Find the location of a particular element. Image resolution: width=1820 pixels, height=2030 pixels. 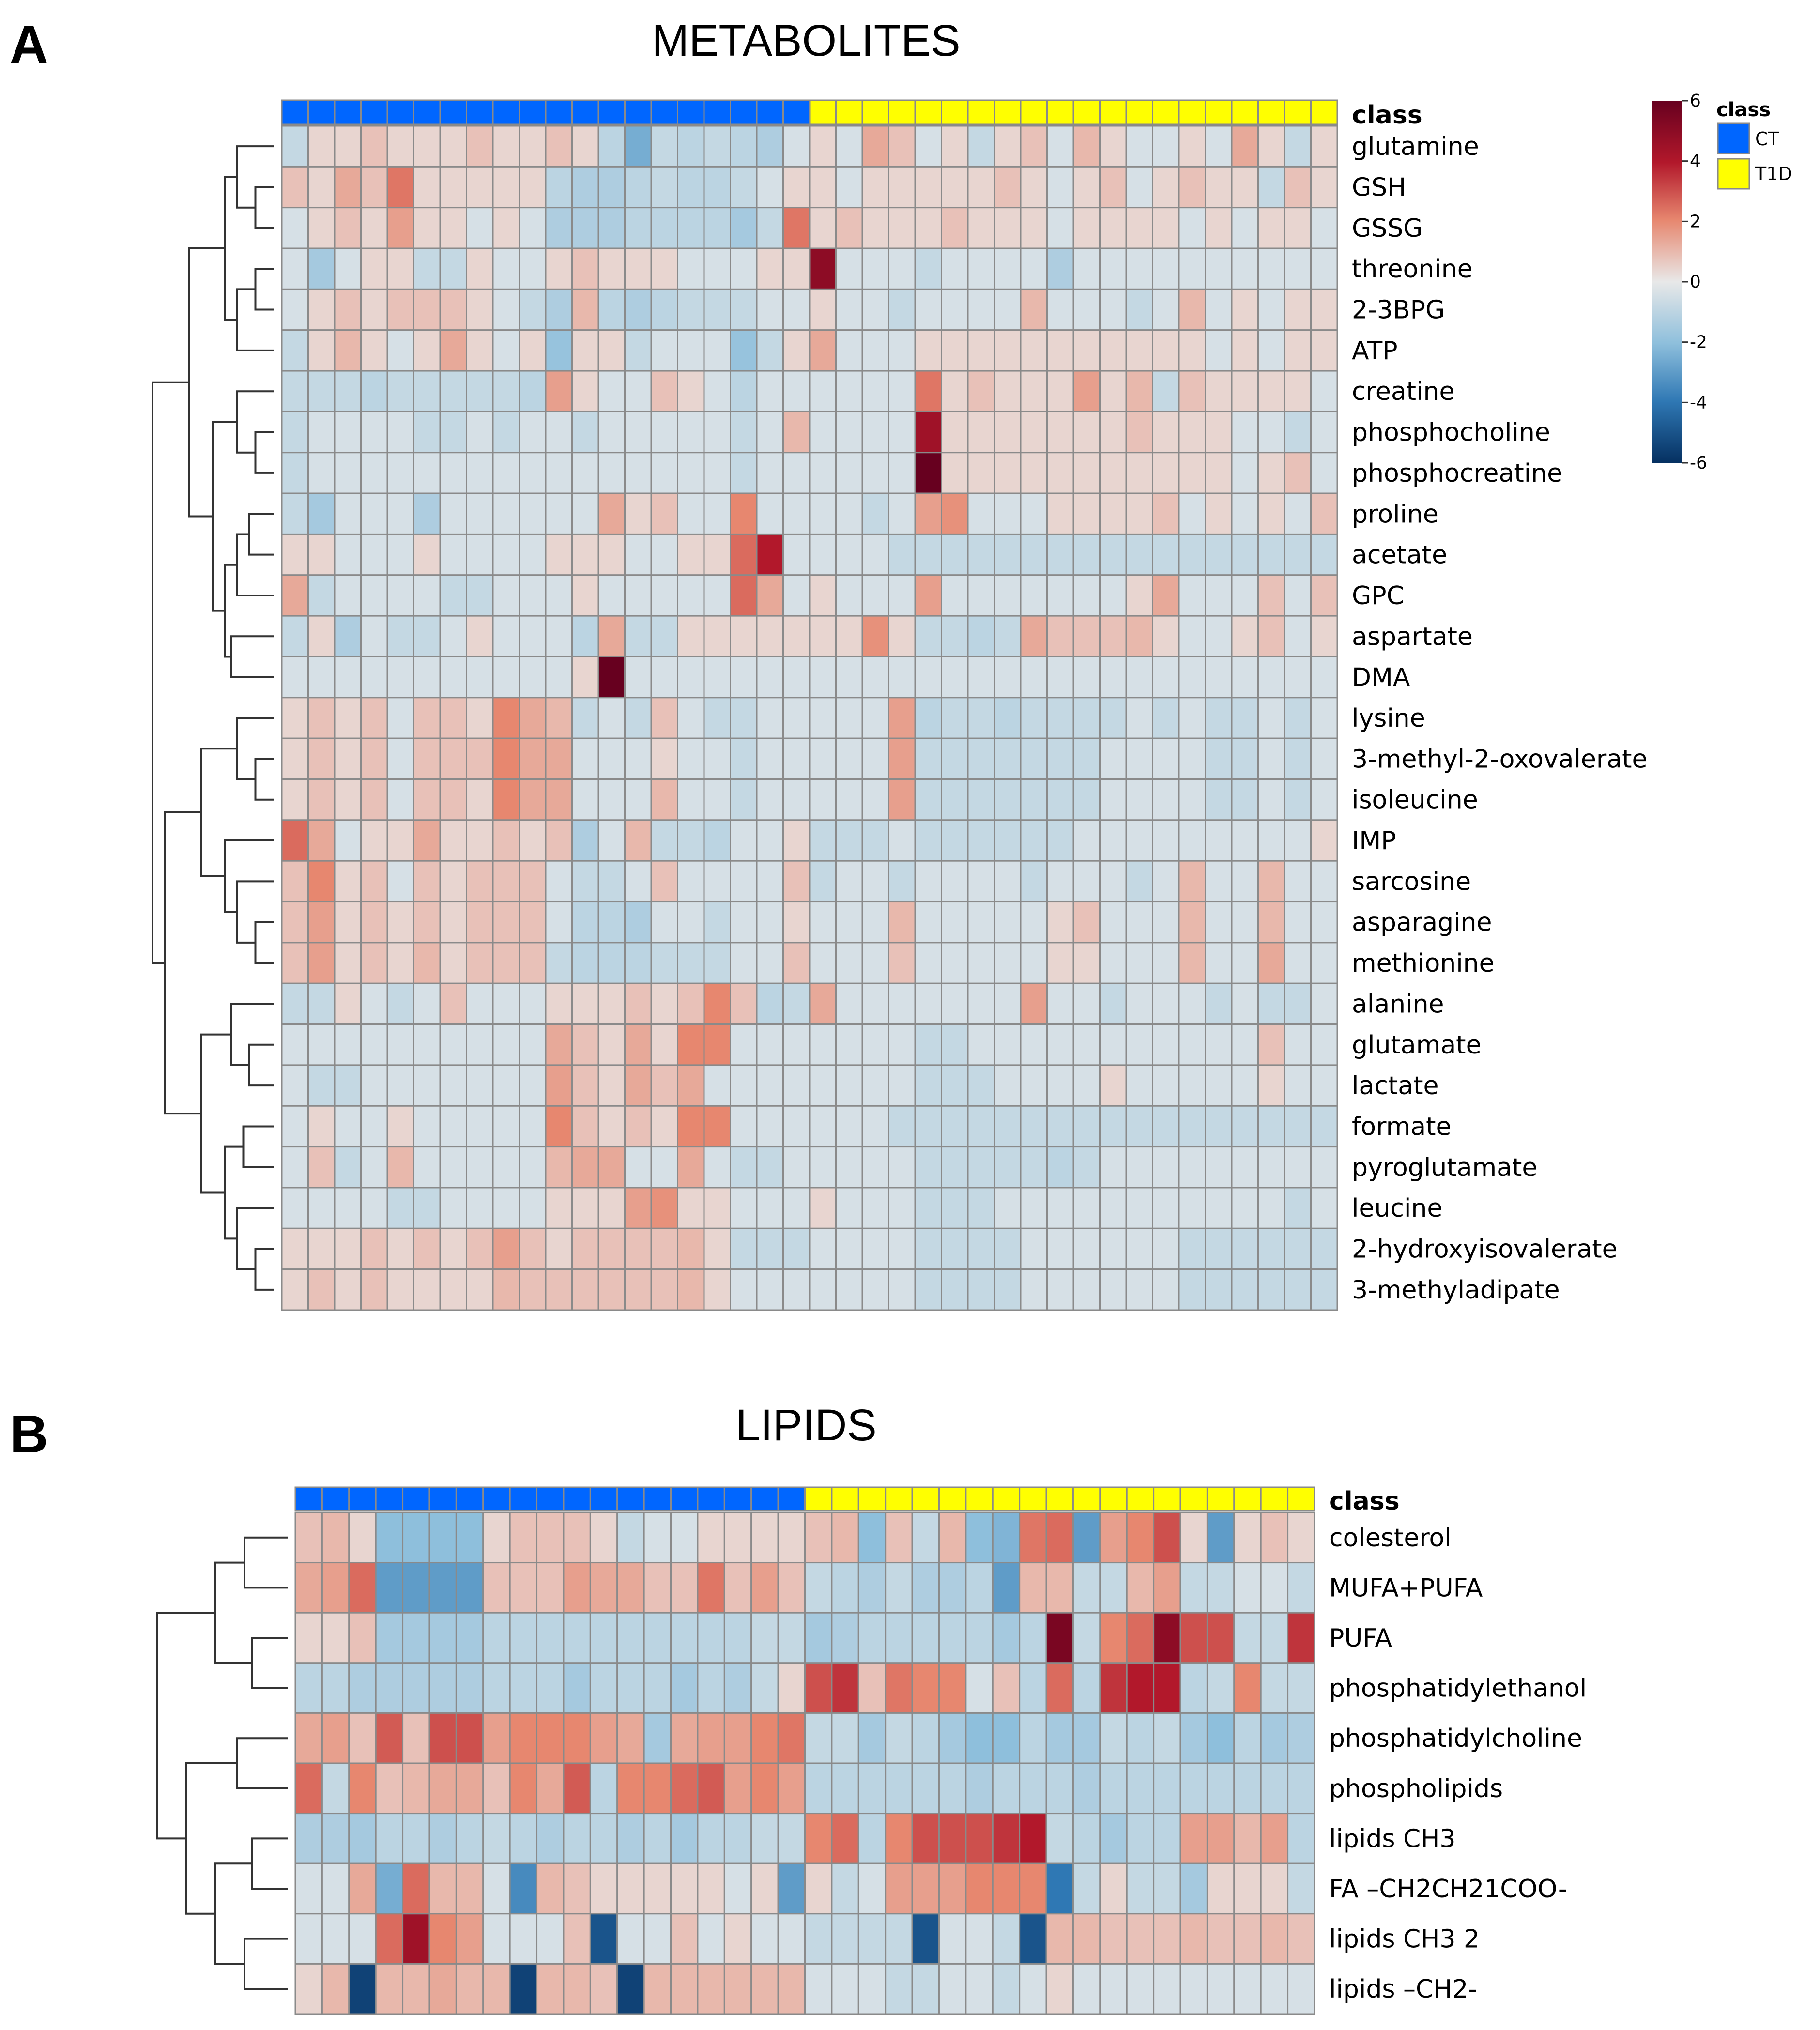

dendrogram-branch is located at coordinates (261, 534).